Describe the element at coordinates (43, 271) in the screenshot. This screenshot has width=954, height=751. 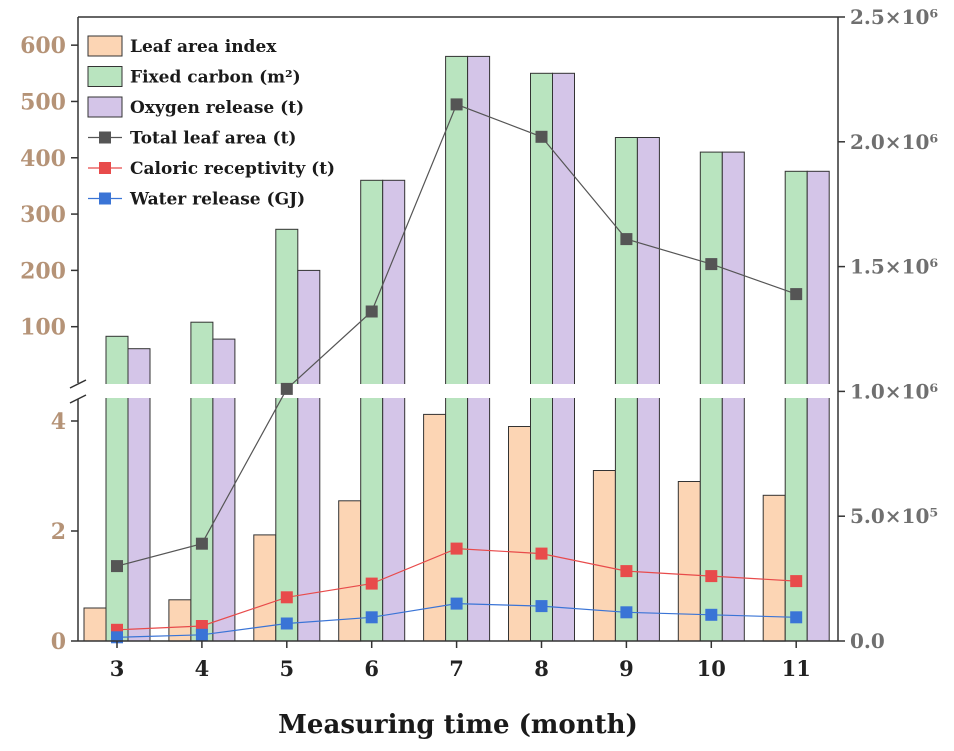
I see `left-upper-tick-200: 200` at that location.